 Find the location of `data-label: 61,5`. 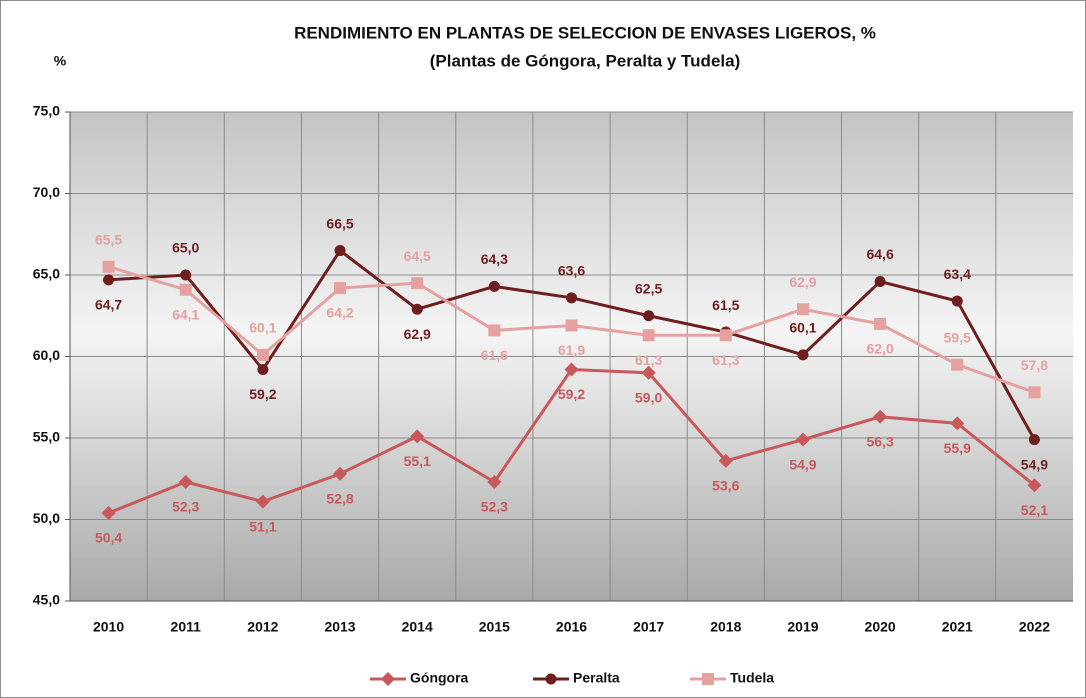

data-label: 61,5 is located at coordinates (725, 305).